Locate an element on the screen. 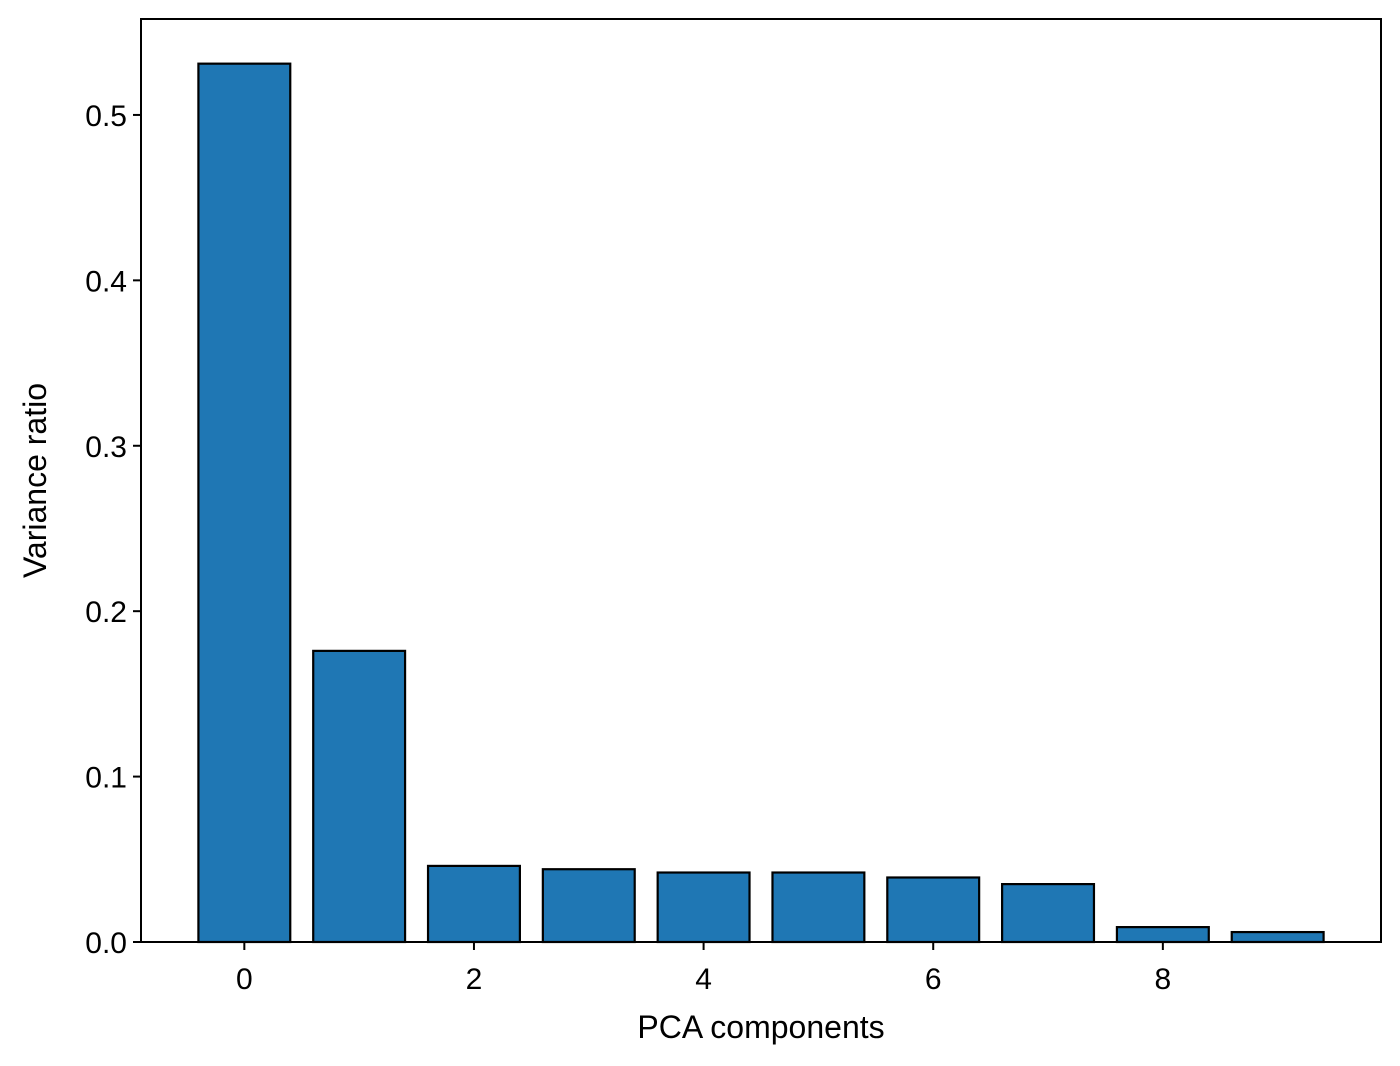 This screenshot has height=1066, width=1400. x-axis-label: PCA components is located at coordinates (760, 1027).